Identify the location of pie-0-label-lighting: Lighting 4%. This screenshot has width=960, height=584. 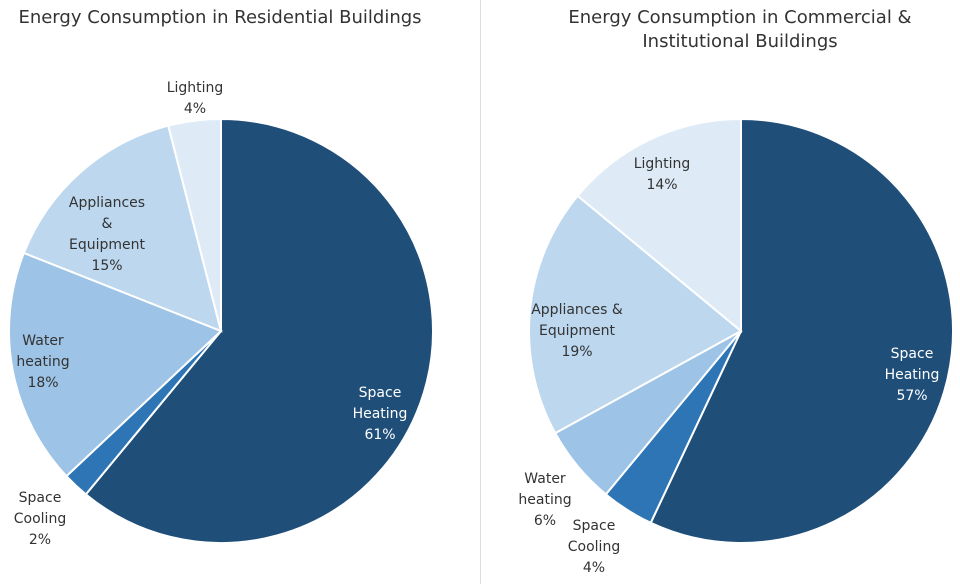
(195, 98).